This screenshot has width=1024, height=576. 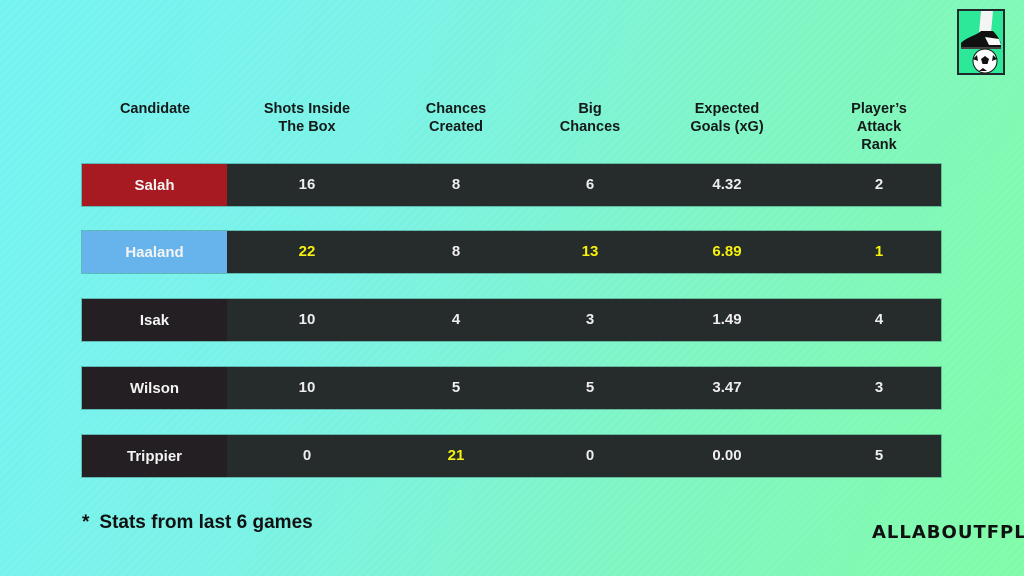 I want to click on header-chances-created: Chances Created, so click(x=456, y=118).